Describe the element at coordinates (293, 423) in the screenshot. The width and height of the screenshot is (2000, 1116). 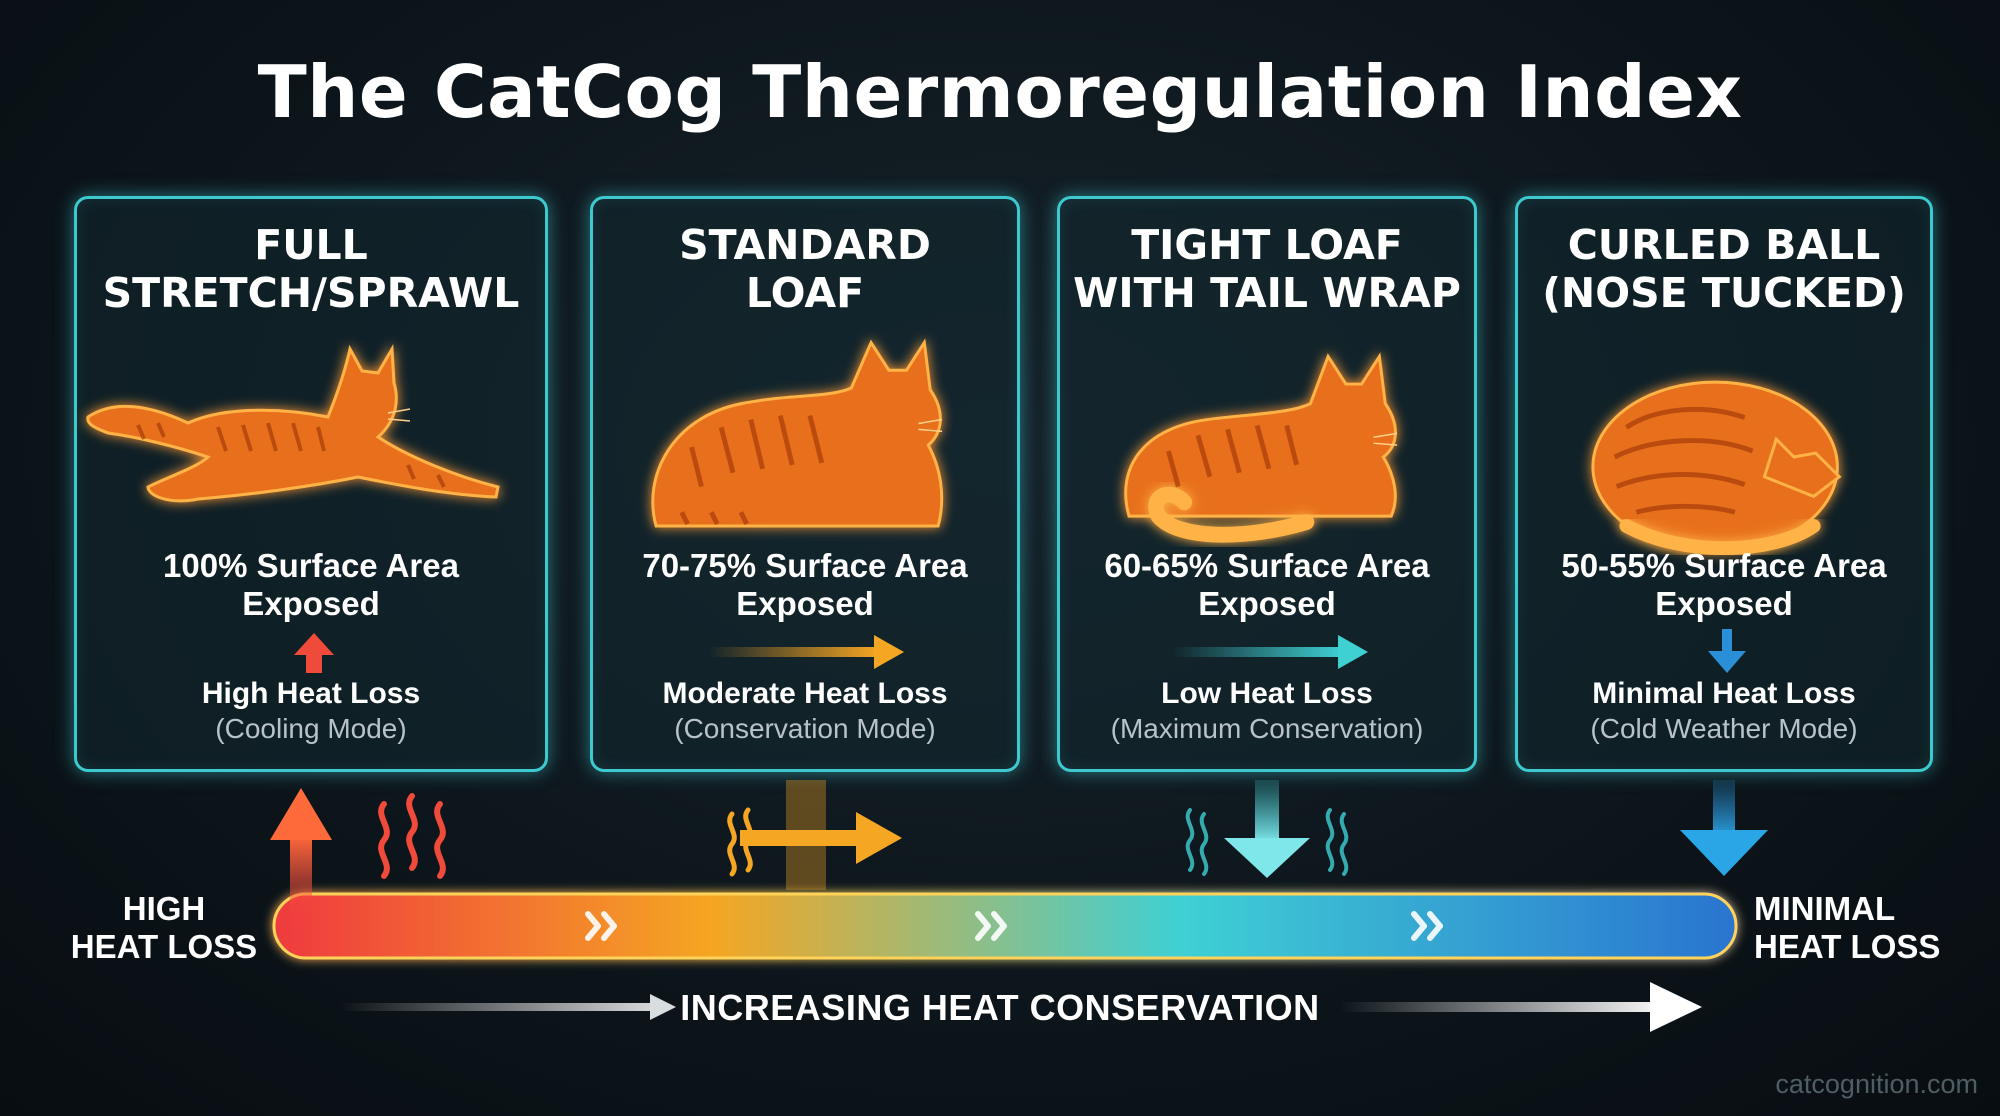
I see `stretched-cat-illustration` at that location.